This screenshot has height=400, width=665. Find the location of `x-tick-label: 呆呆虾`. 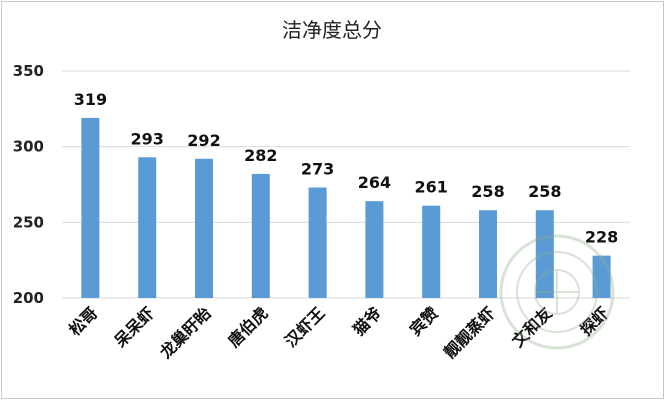

x-tick-label: 呆呆虾 is located at coordinates (134, 327).